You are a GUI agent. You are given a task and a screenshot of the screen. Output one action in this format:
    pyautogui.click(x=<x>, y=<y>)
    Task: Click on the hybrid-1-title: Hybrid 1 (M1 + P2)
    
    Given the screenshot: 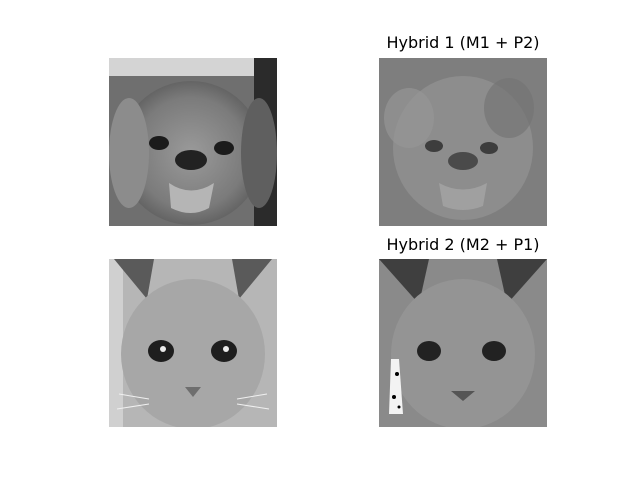 What is the action you would take?
    pyautogui.click(x=463, y=42)
    